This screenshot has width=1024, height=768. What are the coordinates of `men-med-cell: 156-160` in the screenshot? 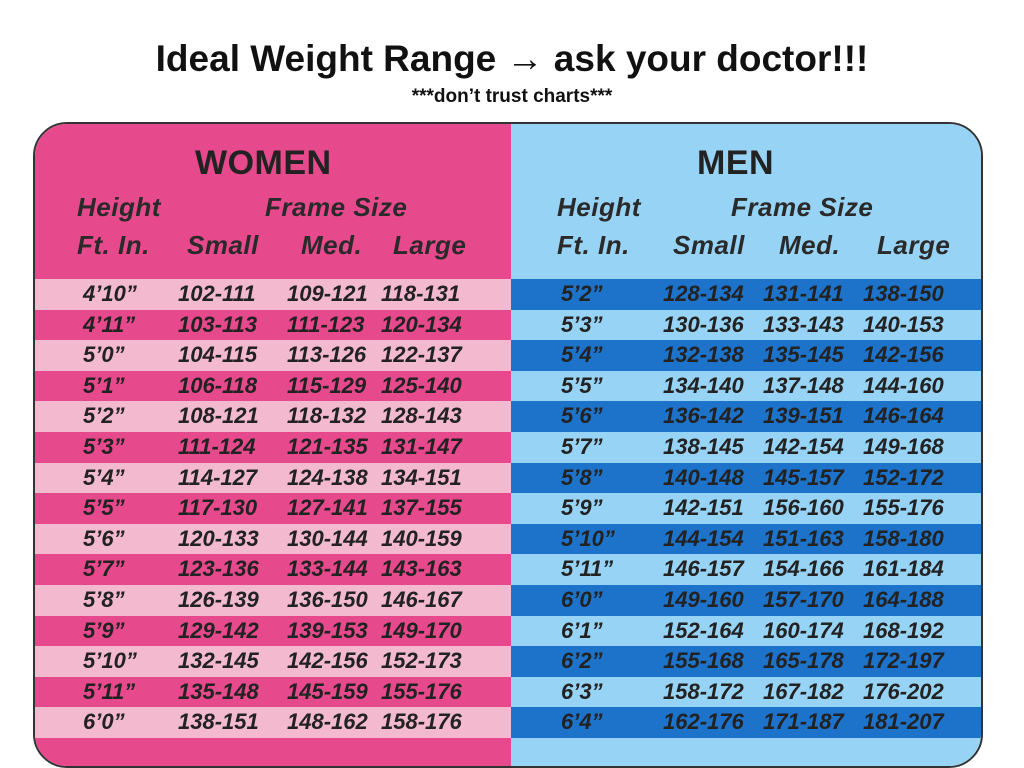 It's located at (803, 508).